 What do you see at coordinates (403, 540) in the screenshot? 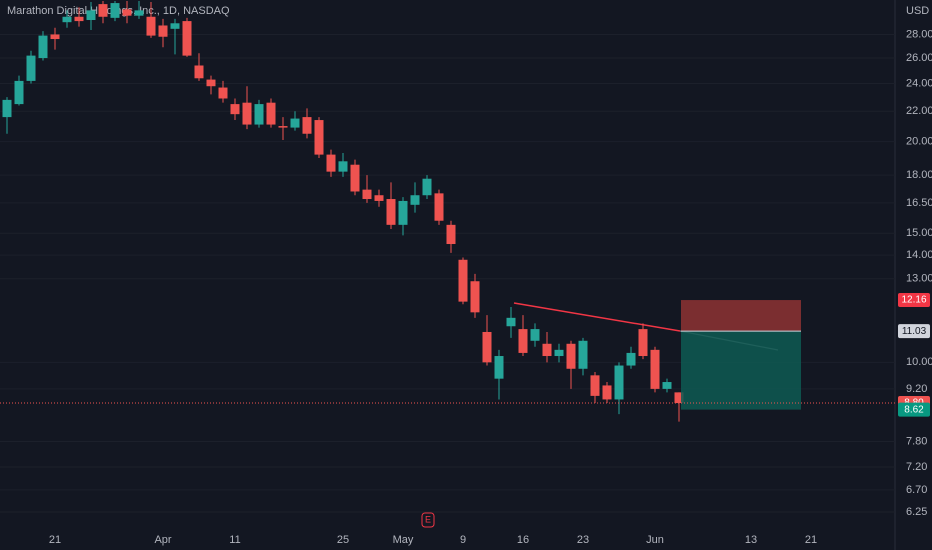
I see `x-tick-label: May` at bounding box center [403, 540].